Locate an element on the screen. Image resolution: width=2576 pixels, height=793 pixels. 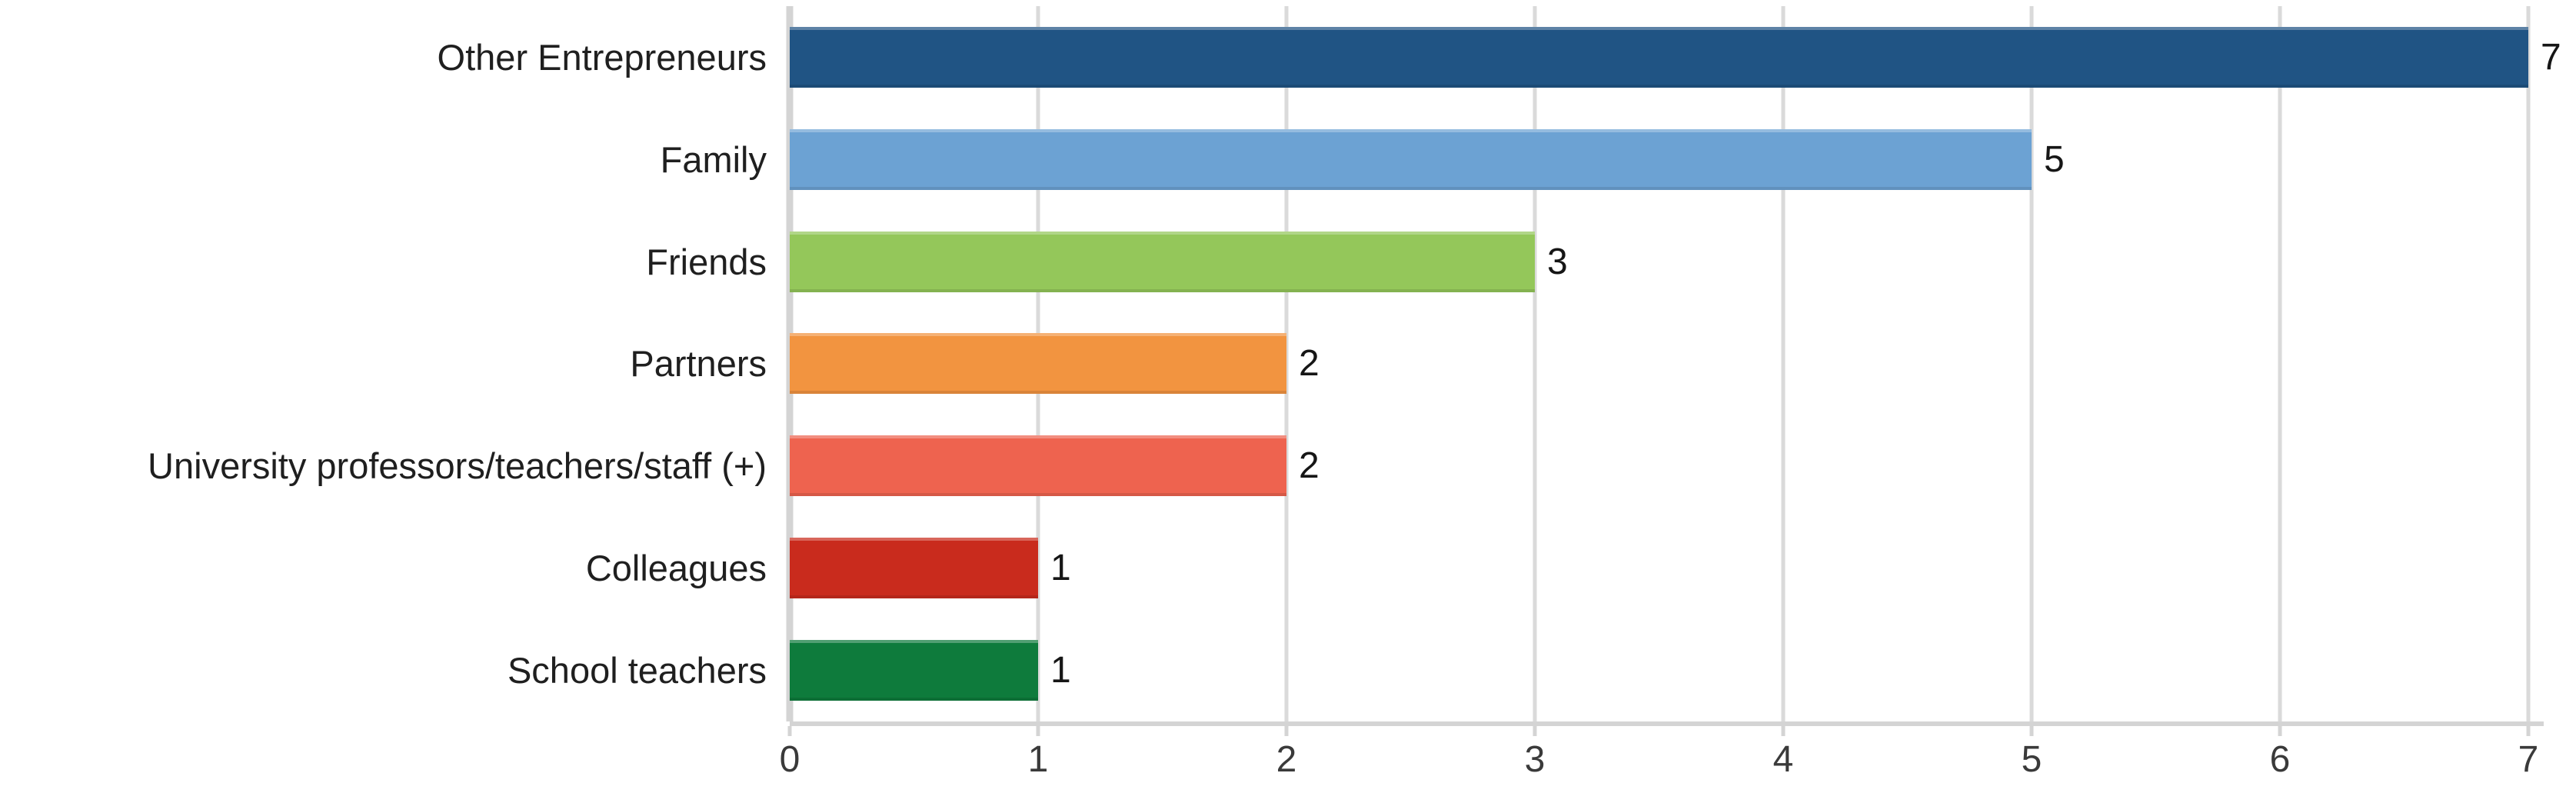
value-label: 7 is located at coordinates (2551, 57).